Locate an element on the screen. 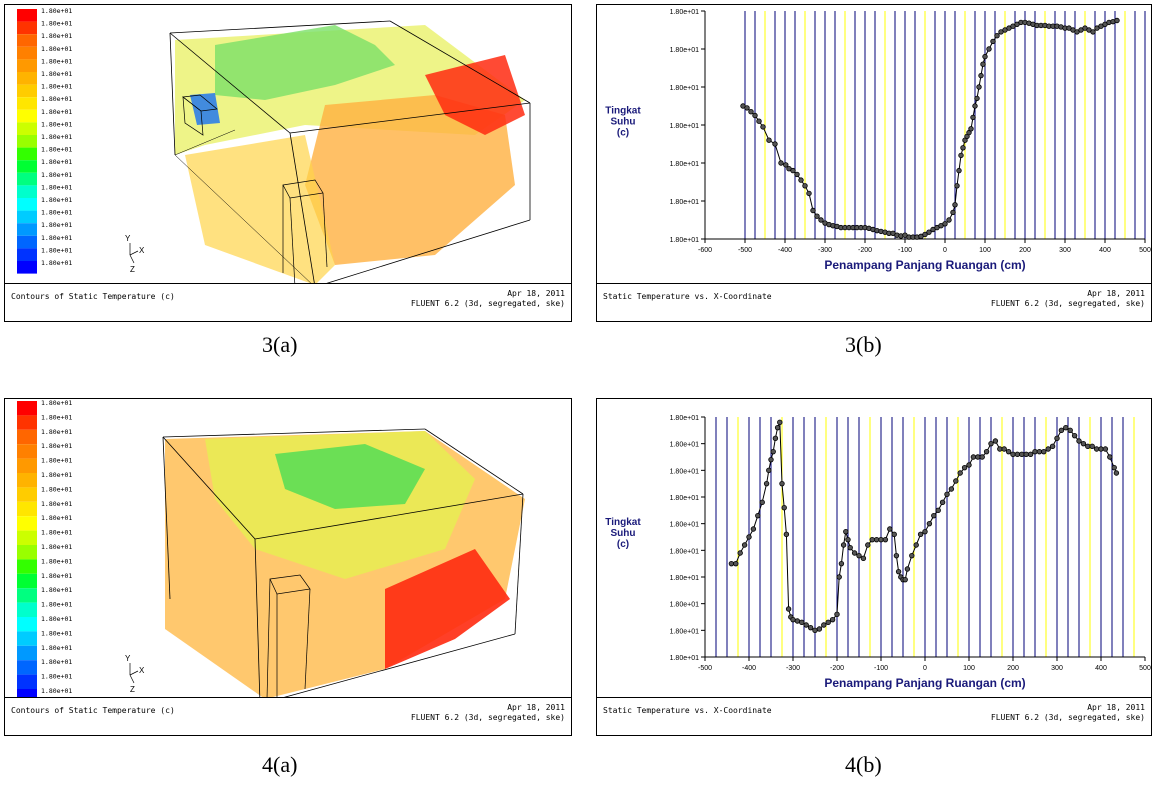  axis-z-label: Z is located at coordinates (132, 689).